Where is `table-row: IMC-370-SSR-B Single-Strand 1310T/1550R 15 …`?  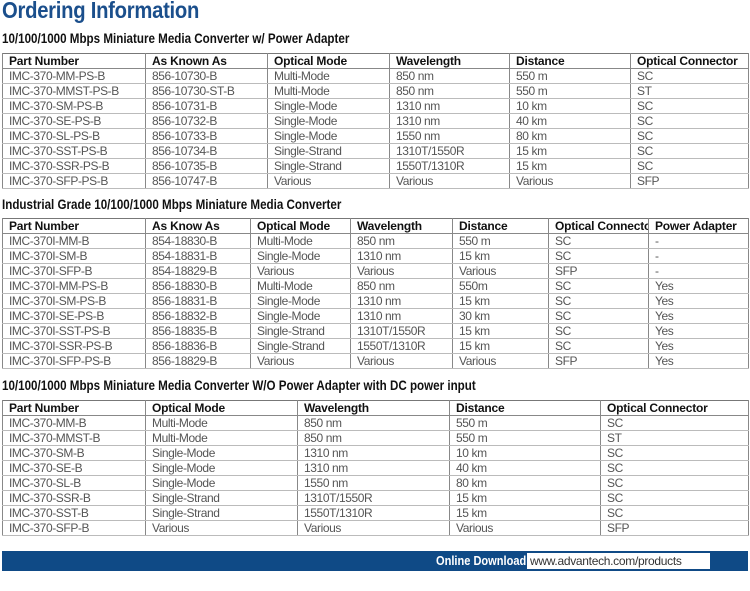 table-row: IMC-370-SSR-B Single-Strand 1310T/1550R 15 … is located at coordinates (375, 498).